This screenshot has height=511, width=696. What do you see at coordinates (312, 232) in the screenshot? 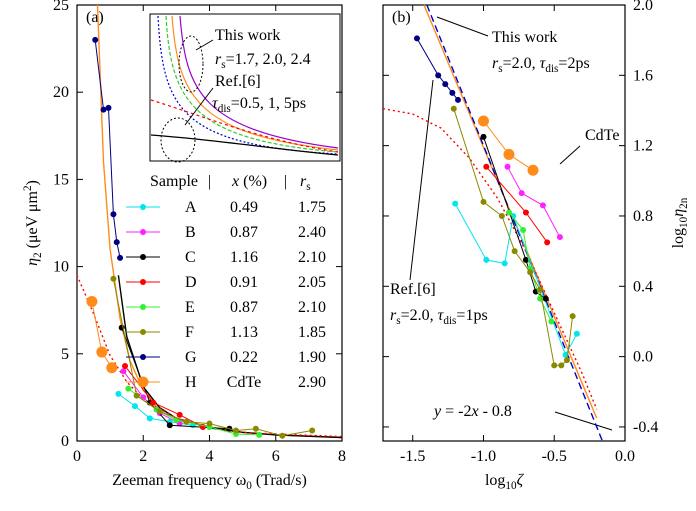
I see `table-cell: 2.40` at bounding box center [312, 232].